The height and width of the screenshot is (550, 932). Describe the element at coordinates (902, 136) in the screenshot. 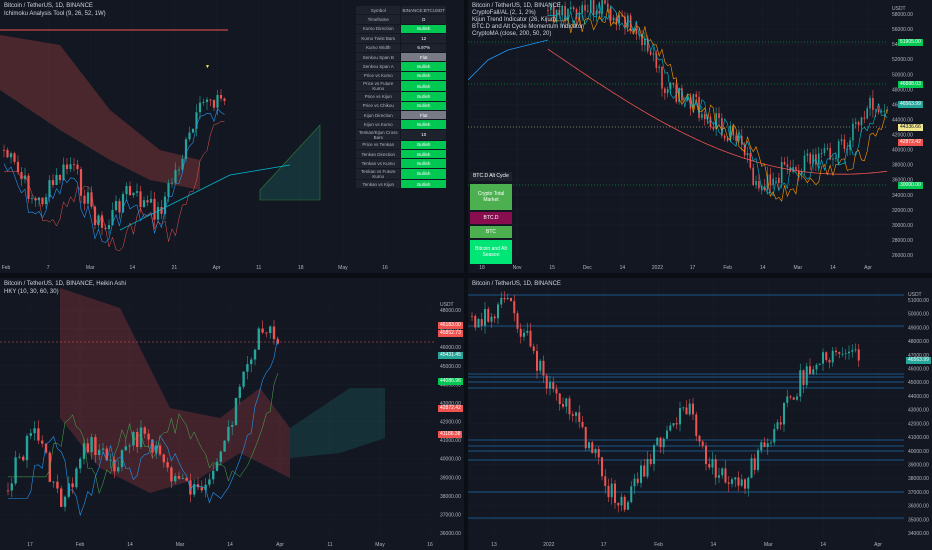

I see `y-tick-label: 42000.00` at that location.